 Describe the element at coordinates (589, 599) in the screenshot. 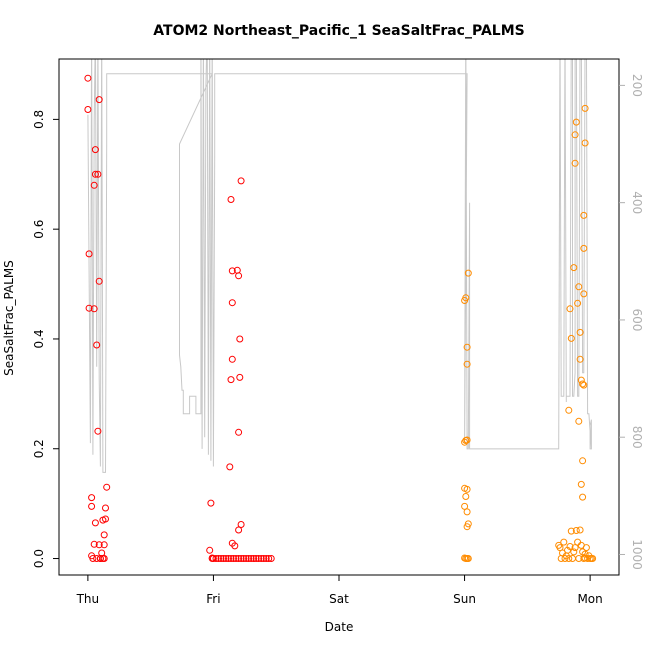

I see `x-tick-label-mon: Mon` at that location.